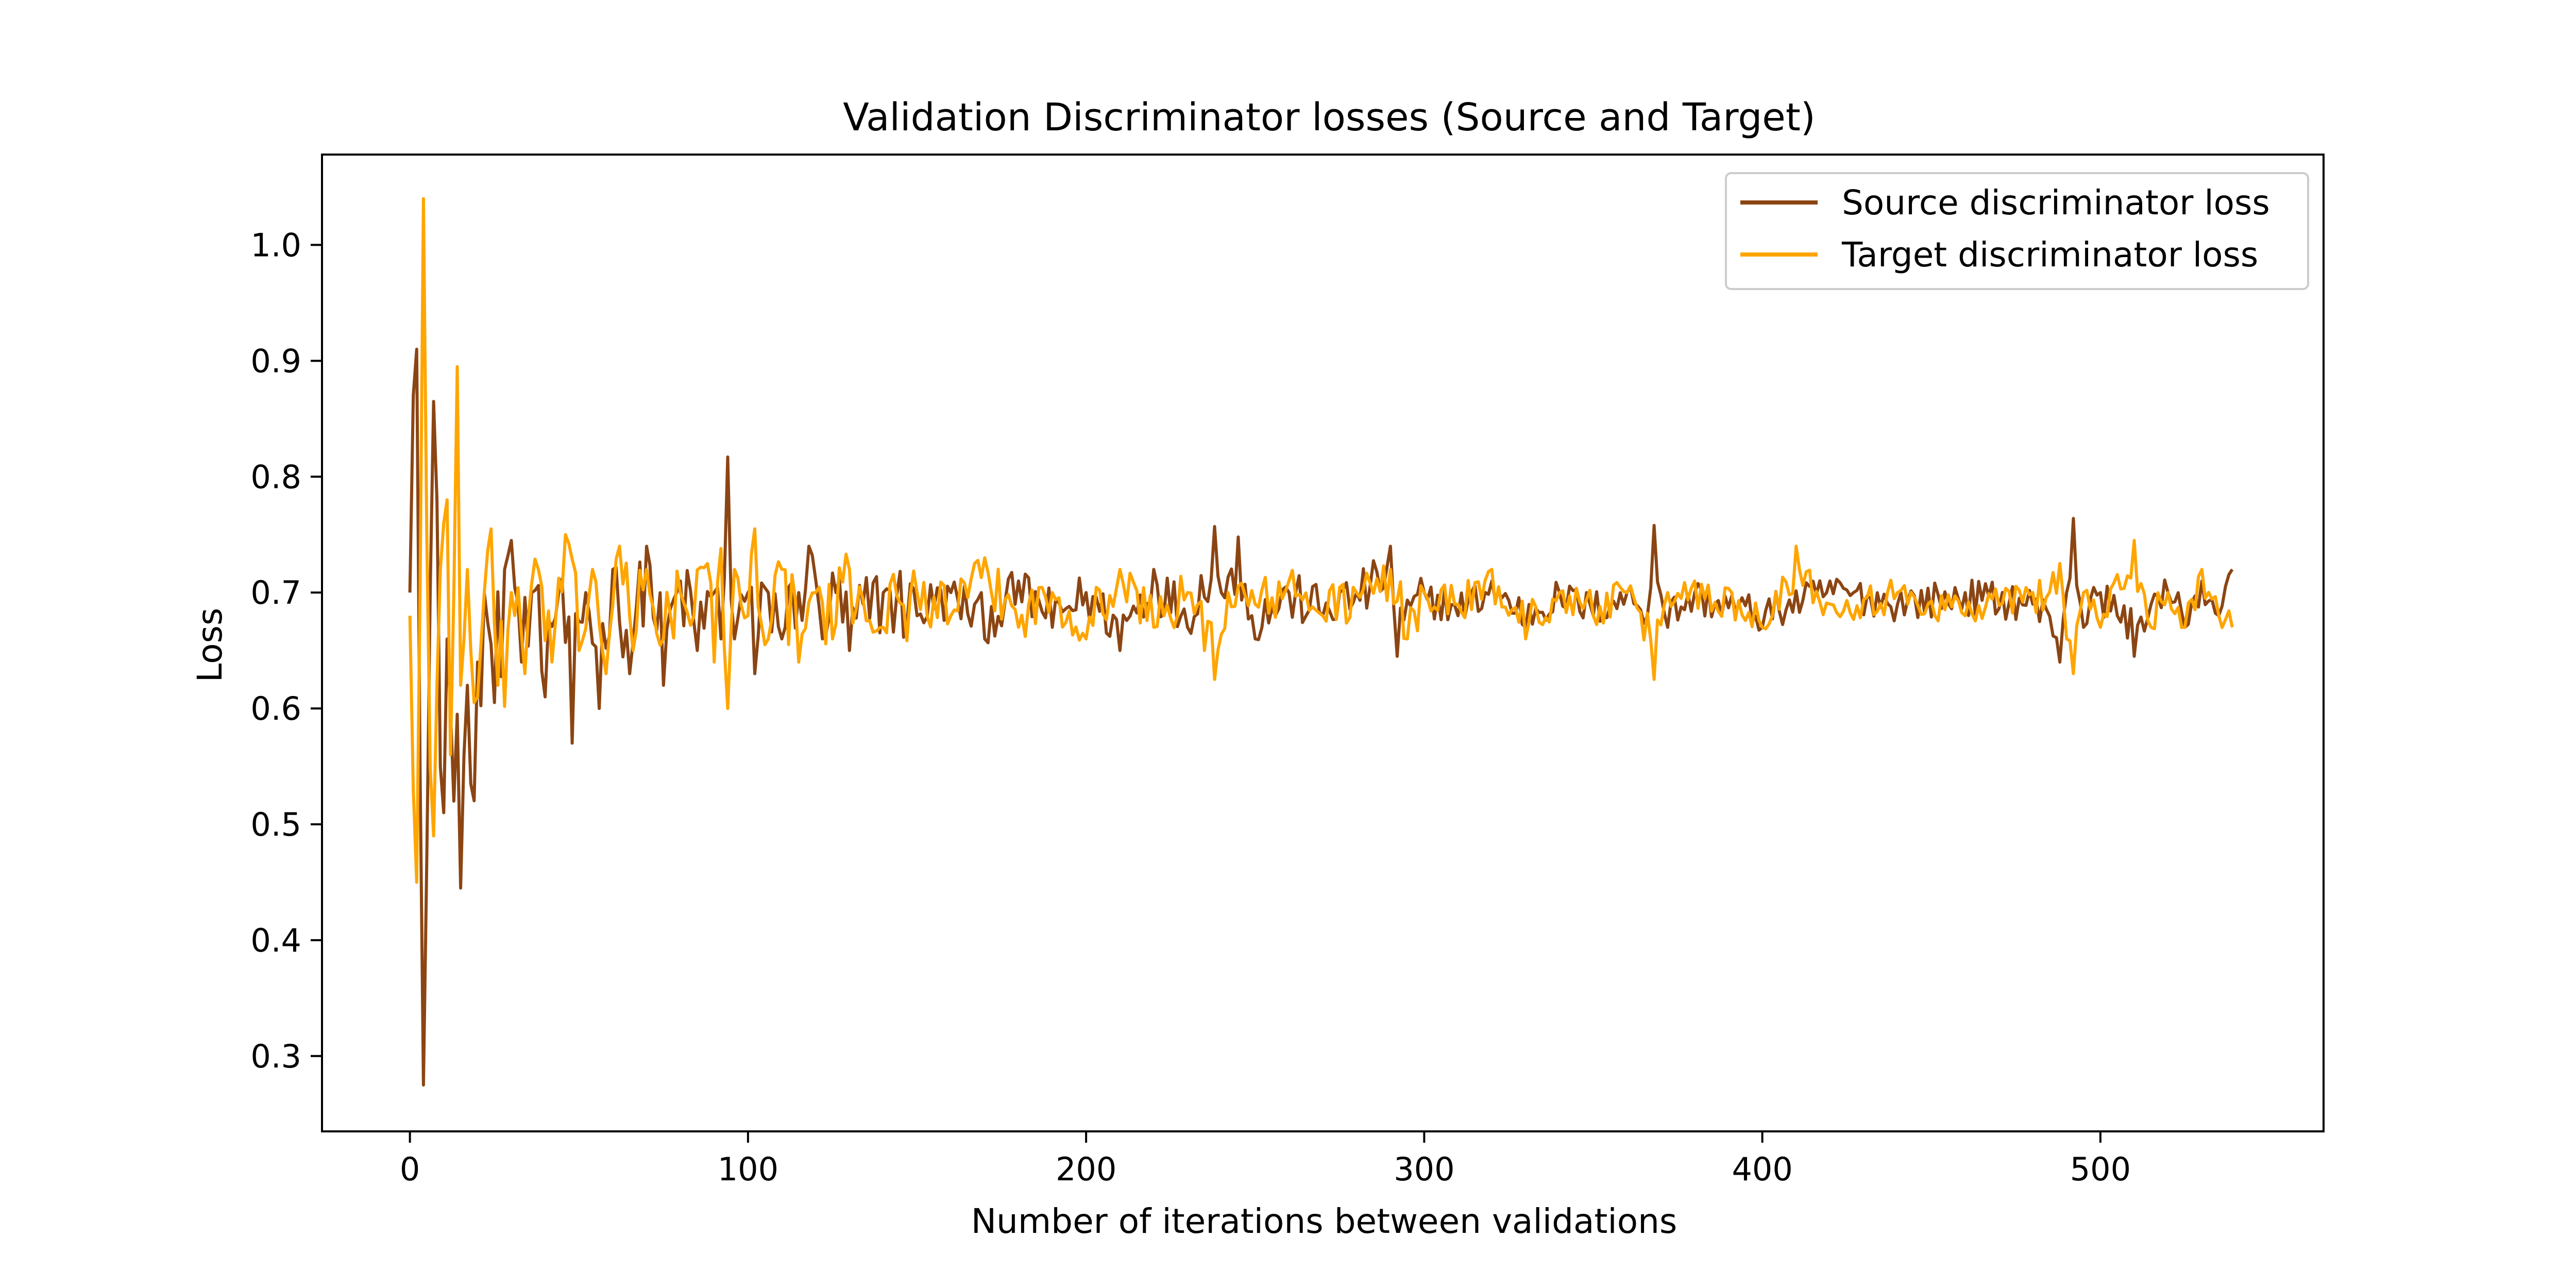  What do you see at coordinates (1086, 1169) in the screenshot?
I see `x-tick-label: 200` at bounding box center [1086, 1169].